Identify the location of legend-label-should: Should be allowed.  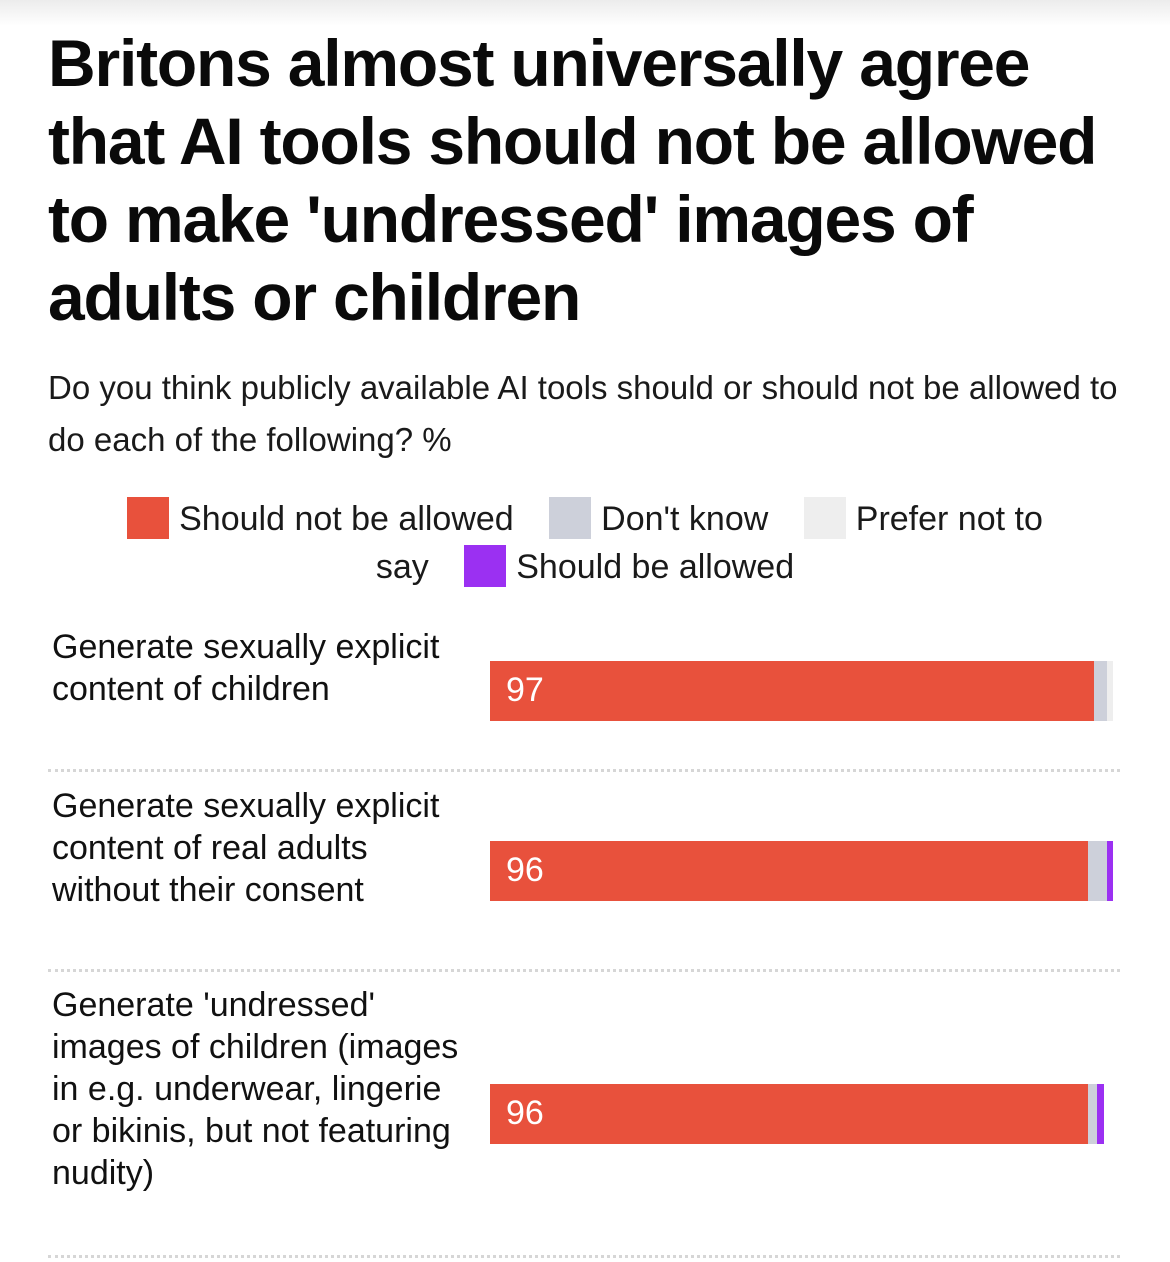
(655, 567).